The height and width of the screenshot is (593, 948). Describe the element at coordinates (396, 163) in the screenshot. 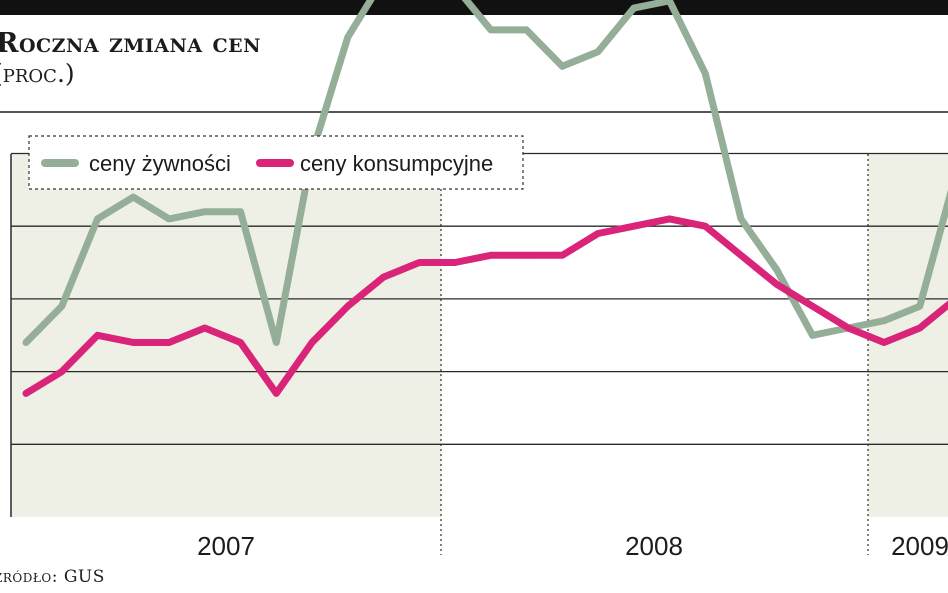

I see `legend-label-cpi: ceny konsumpcyjne` at that location.